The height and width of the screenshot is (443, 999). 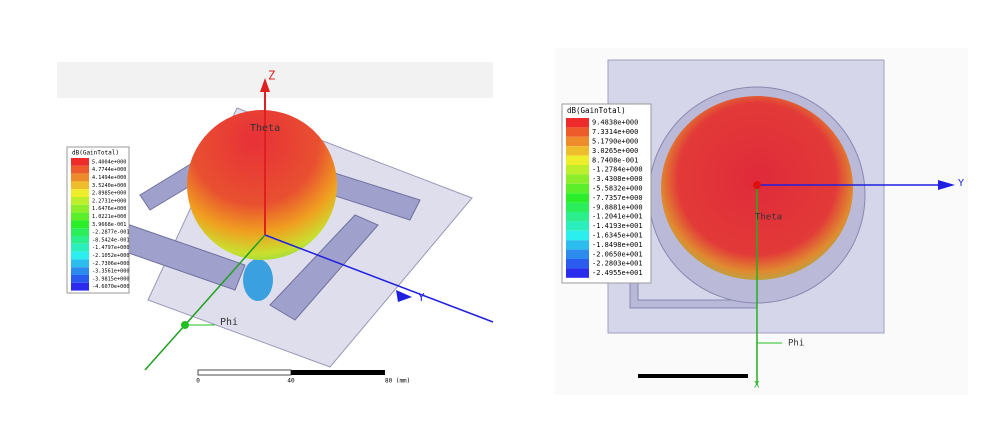 I want to click on strip, so click(x=324, y=267).